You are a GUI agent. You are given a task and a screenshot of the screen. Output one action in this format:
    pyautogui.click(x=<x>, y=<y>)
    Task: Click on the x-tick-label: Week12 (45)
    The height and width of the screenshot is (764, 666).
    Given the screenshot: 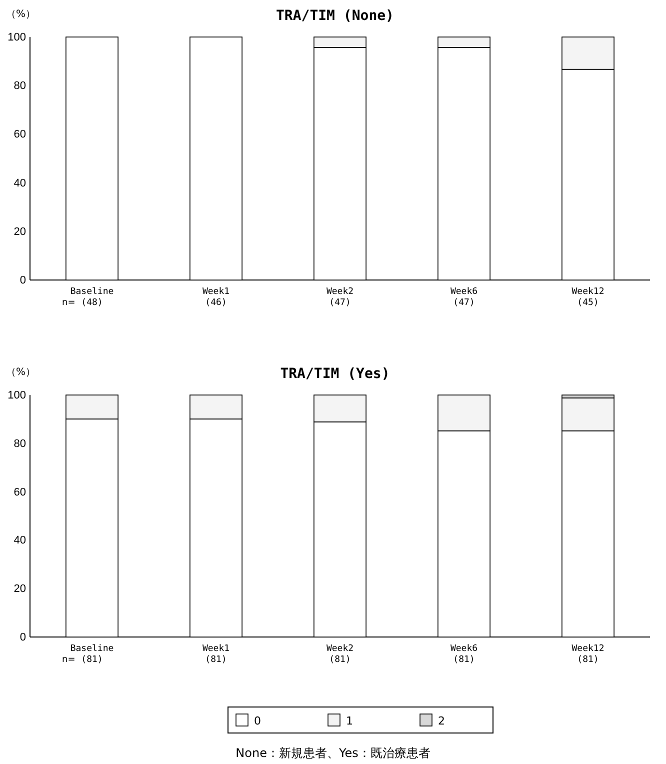 What is the action you would take?
    pyautogui.click(x=588, y=297)
    